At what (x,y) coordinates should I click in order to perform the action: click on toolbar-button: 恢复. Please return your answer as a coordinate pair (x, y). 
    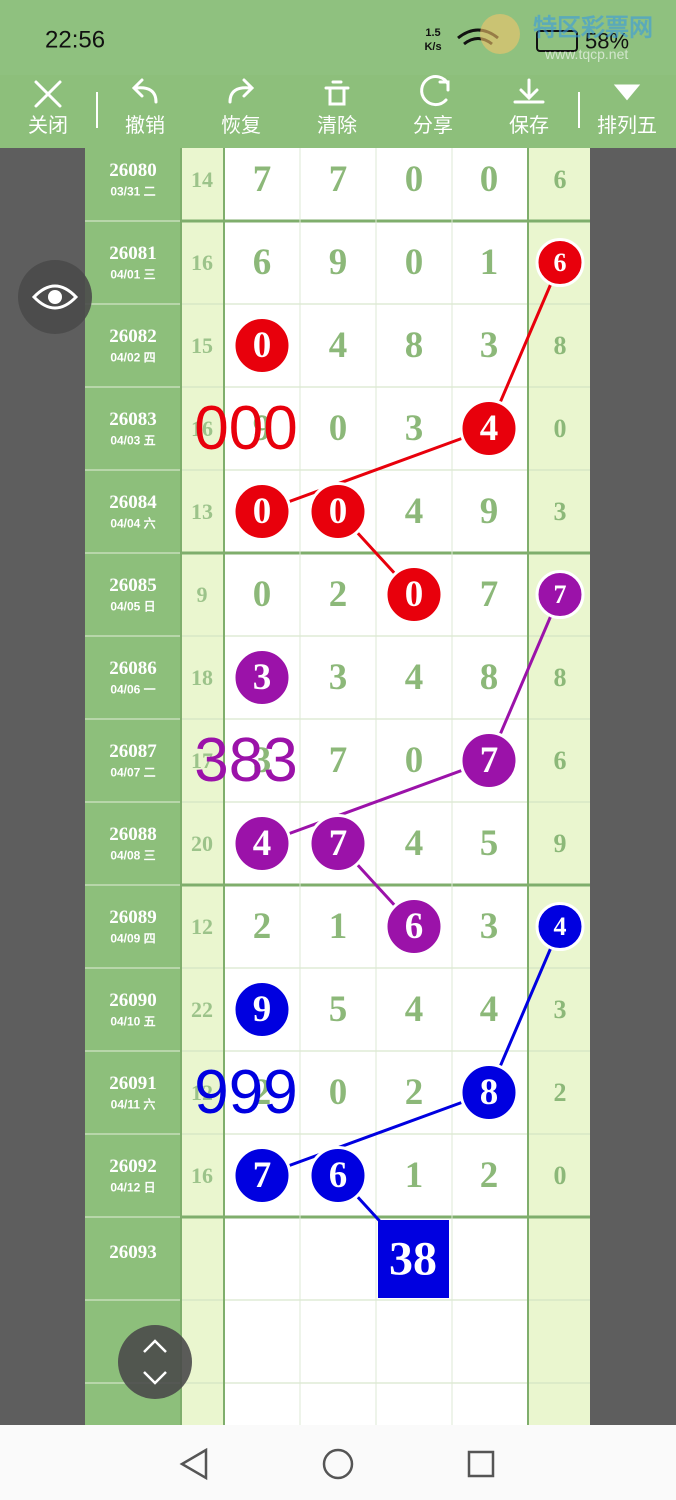
    Looking at the image, I should click on (241, 107).